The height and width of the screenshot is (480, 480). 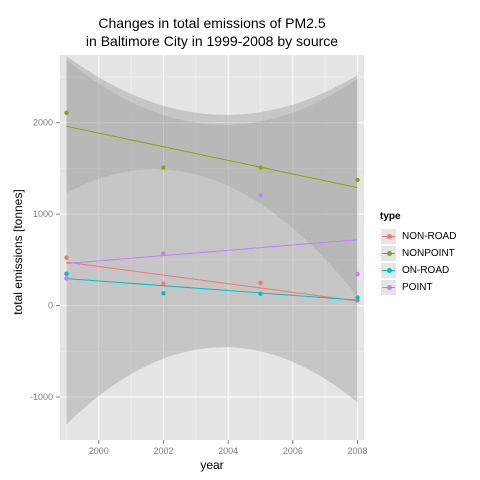 What do you see at coordinates (212, 252) in the screenshot?
I see `trend-line-point` at bounding box center [212, 252].